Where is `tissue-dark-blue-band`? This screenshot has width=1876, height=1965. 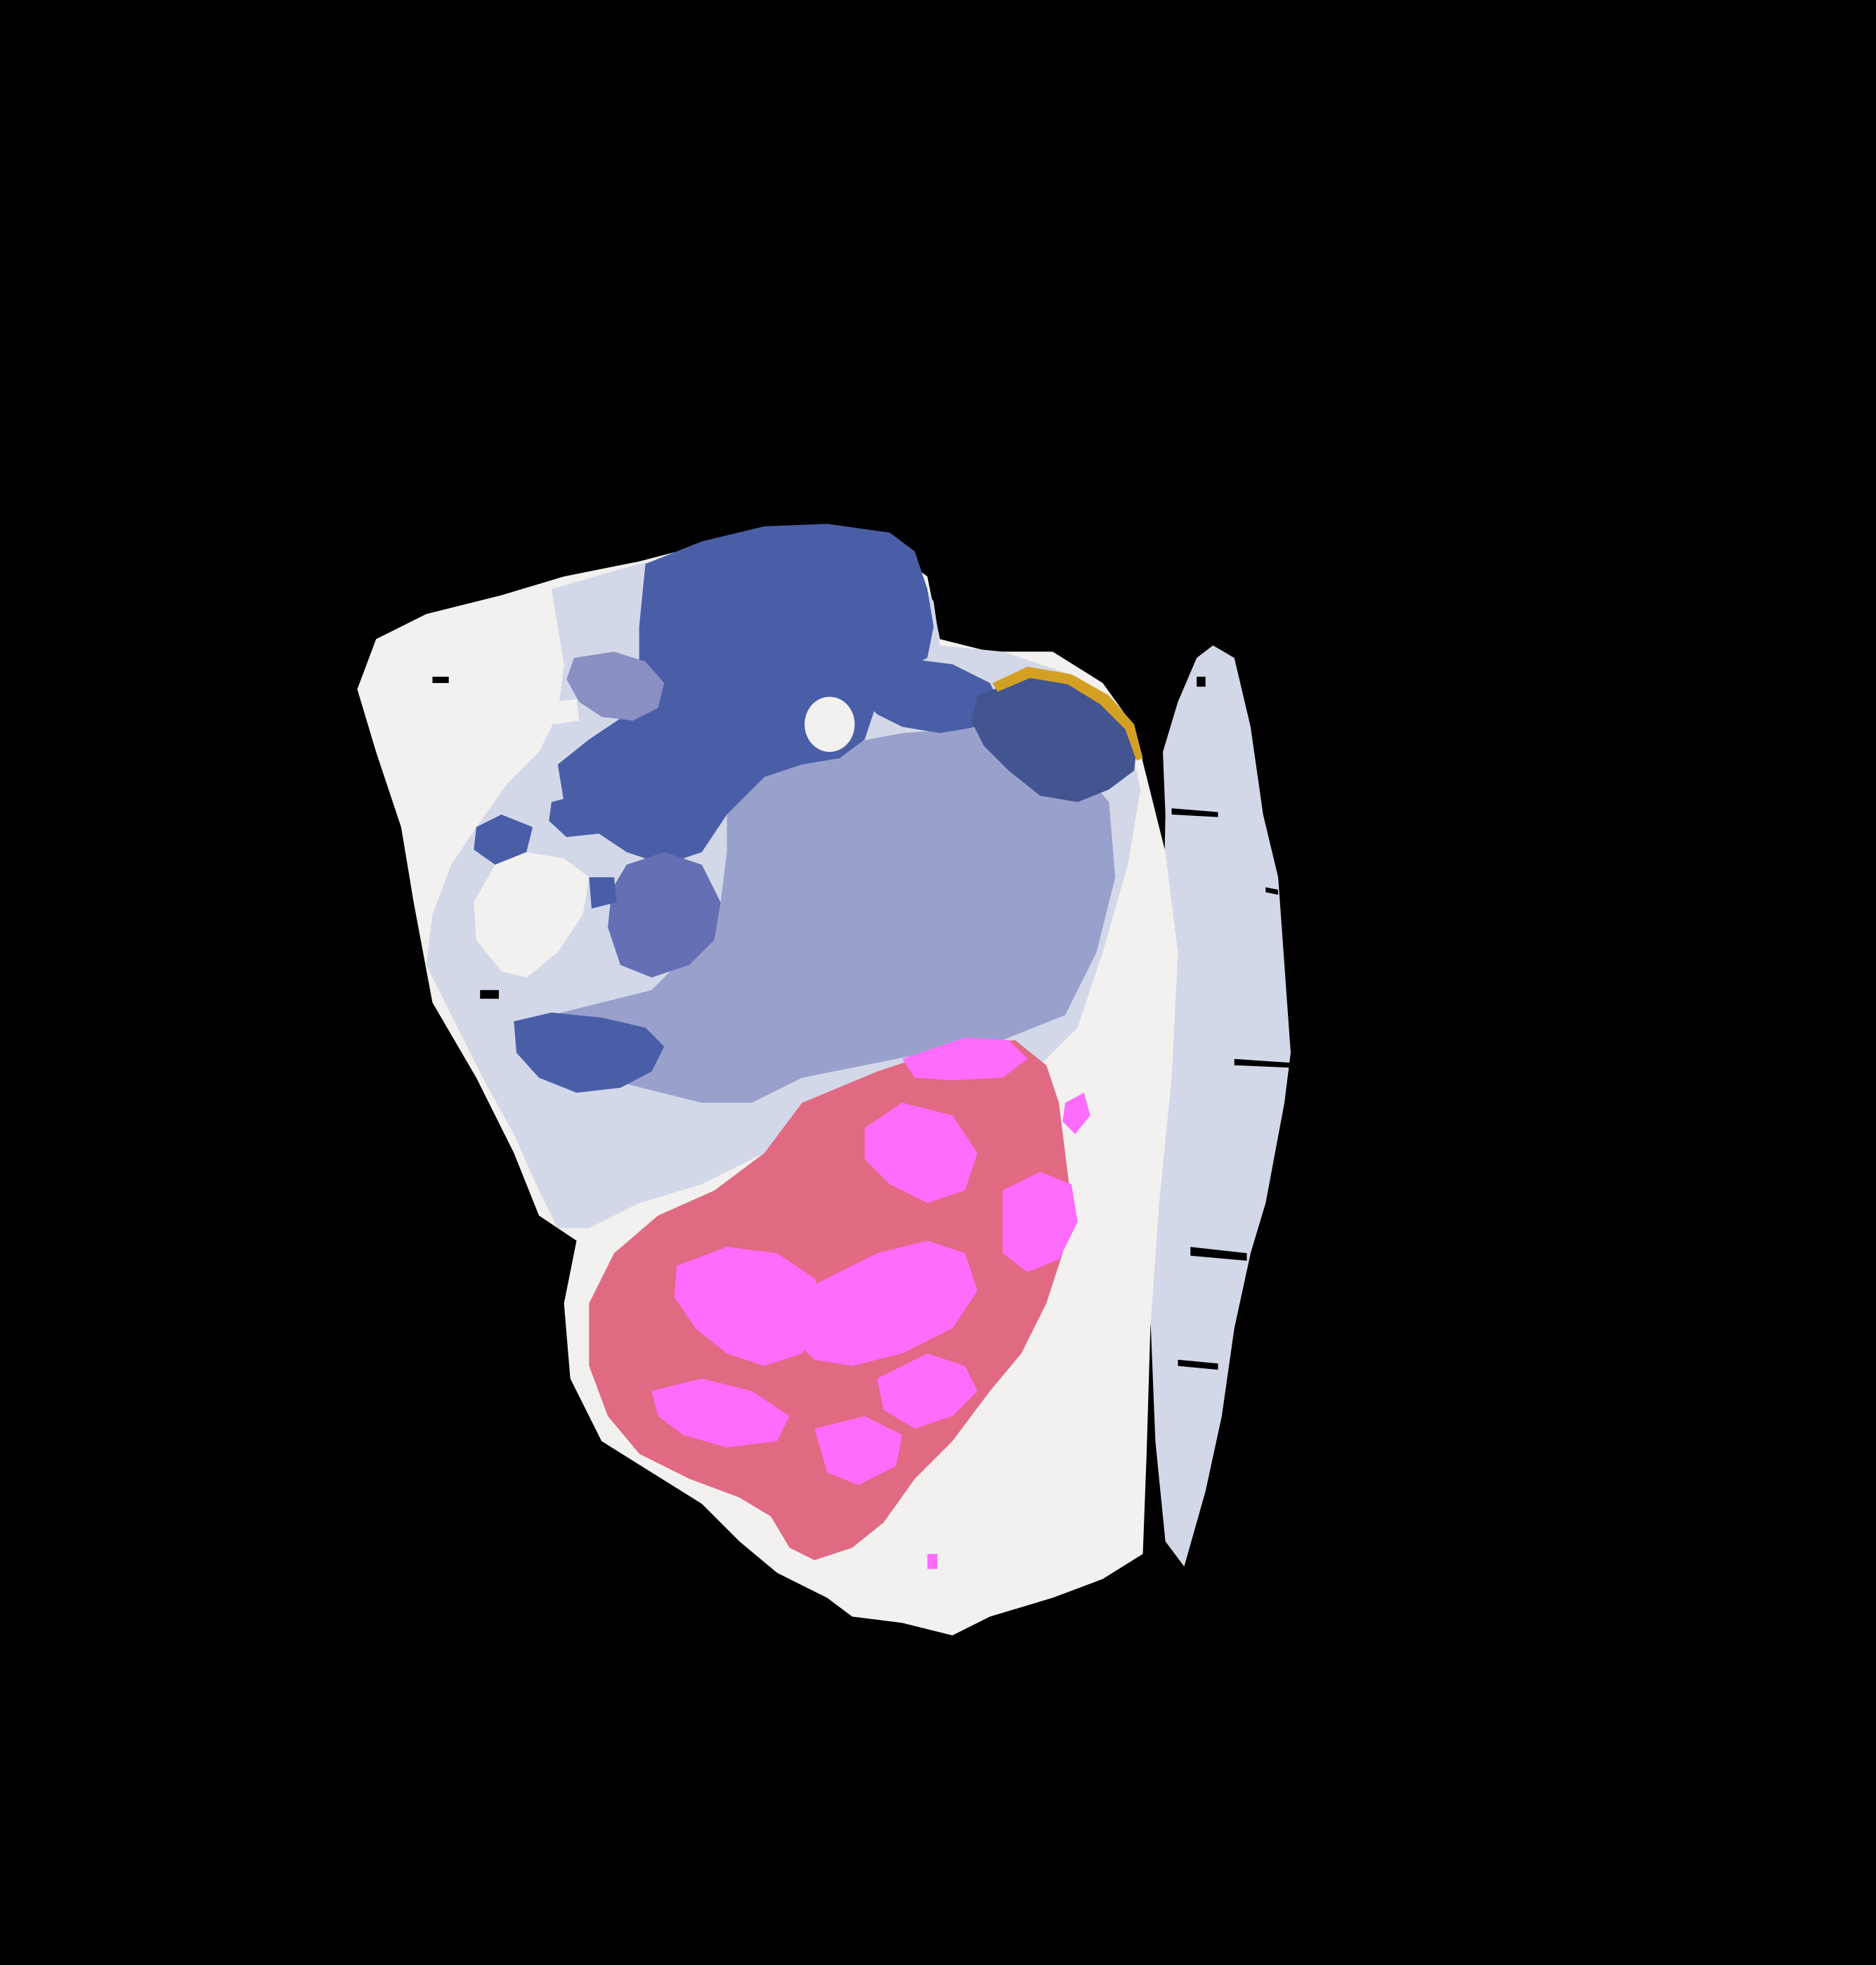
tissue-dark-blue-band is located at coordinates (928, 696).